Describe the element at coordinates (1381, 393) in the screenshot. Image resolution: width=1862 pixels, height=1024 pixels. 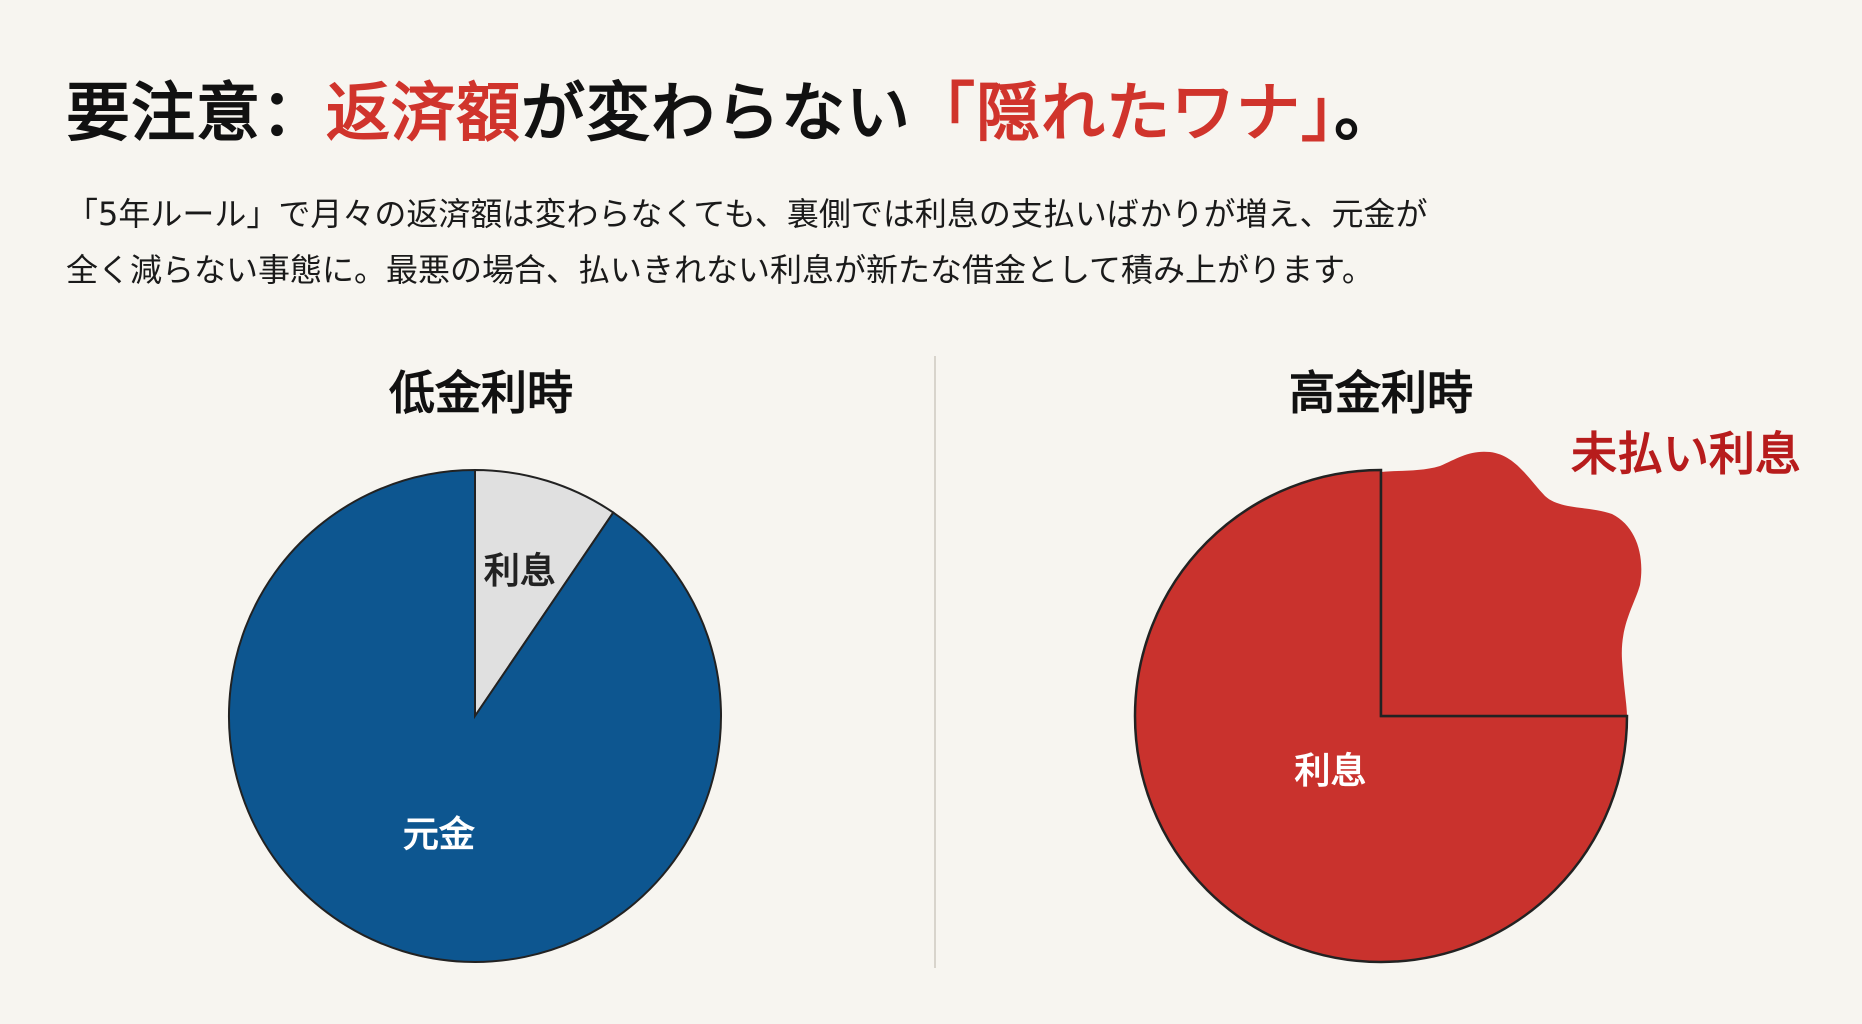
I see `chart-title-high: 高金利時` at that location.